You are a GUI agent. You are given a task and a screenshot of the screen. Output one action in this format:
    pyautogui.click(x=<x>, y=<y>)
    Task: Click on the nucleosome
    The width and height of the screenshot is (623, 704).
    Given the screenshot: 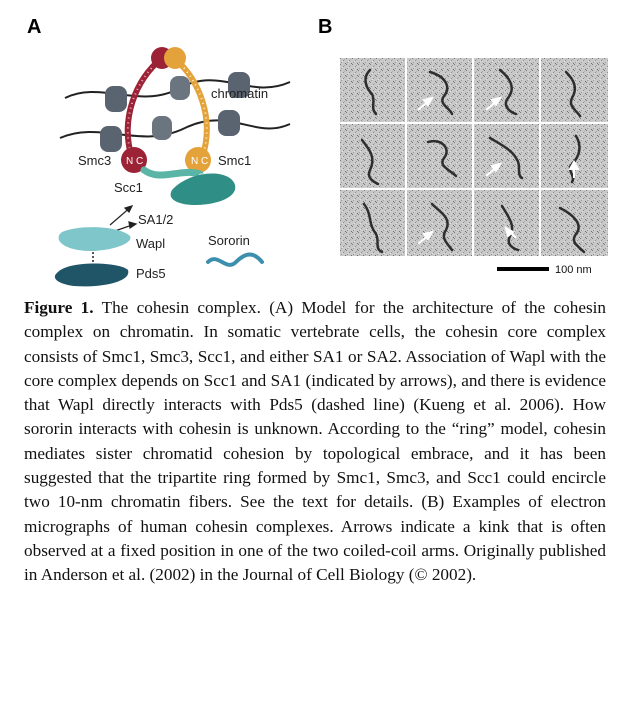 What is the action you would take?
    pyautogui.click(x=175, y=112)
    